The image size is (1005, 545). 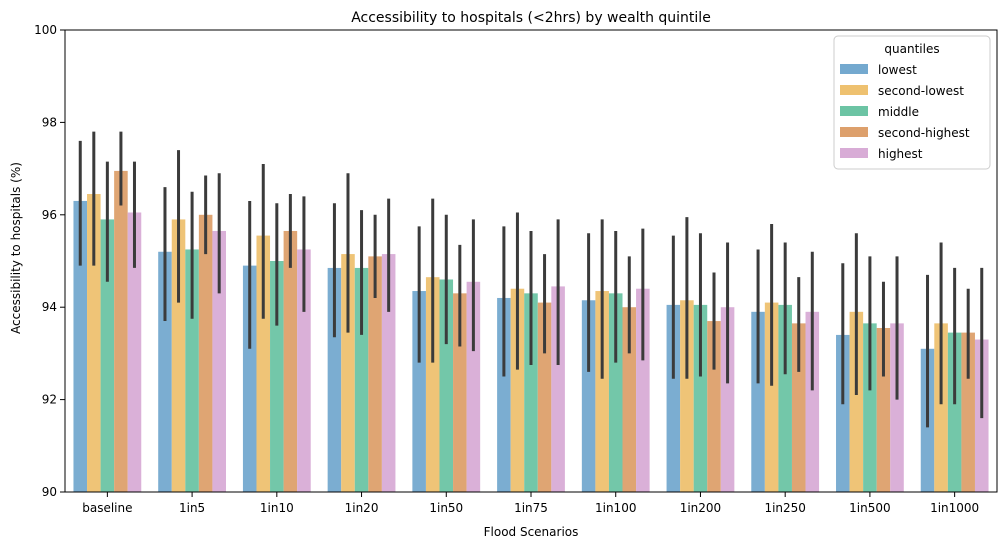 What do you see at coordinates (219, 361) in the screenshot?
I see `bar-highest-1in5` at bounding box center [219, 361].